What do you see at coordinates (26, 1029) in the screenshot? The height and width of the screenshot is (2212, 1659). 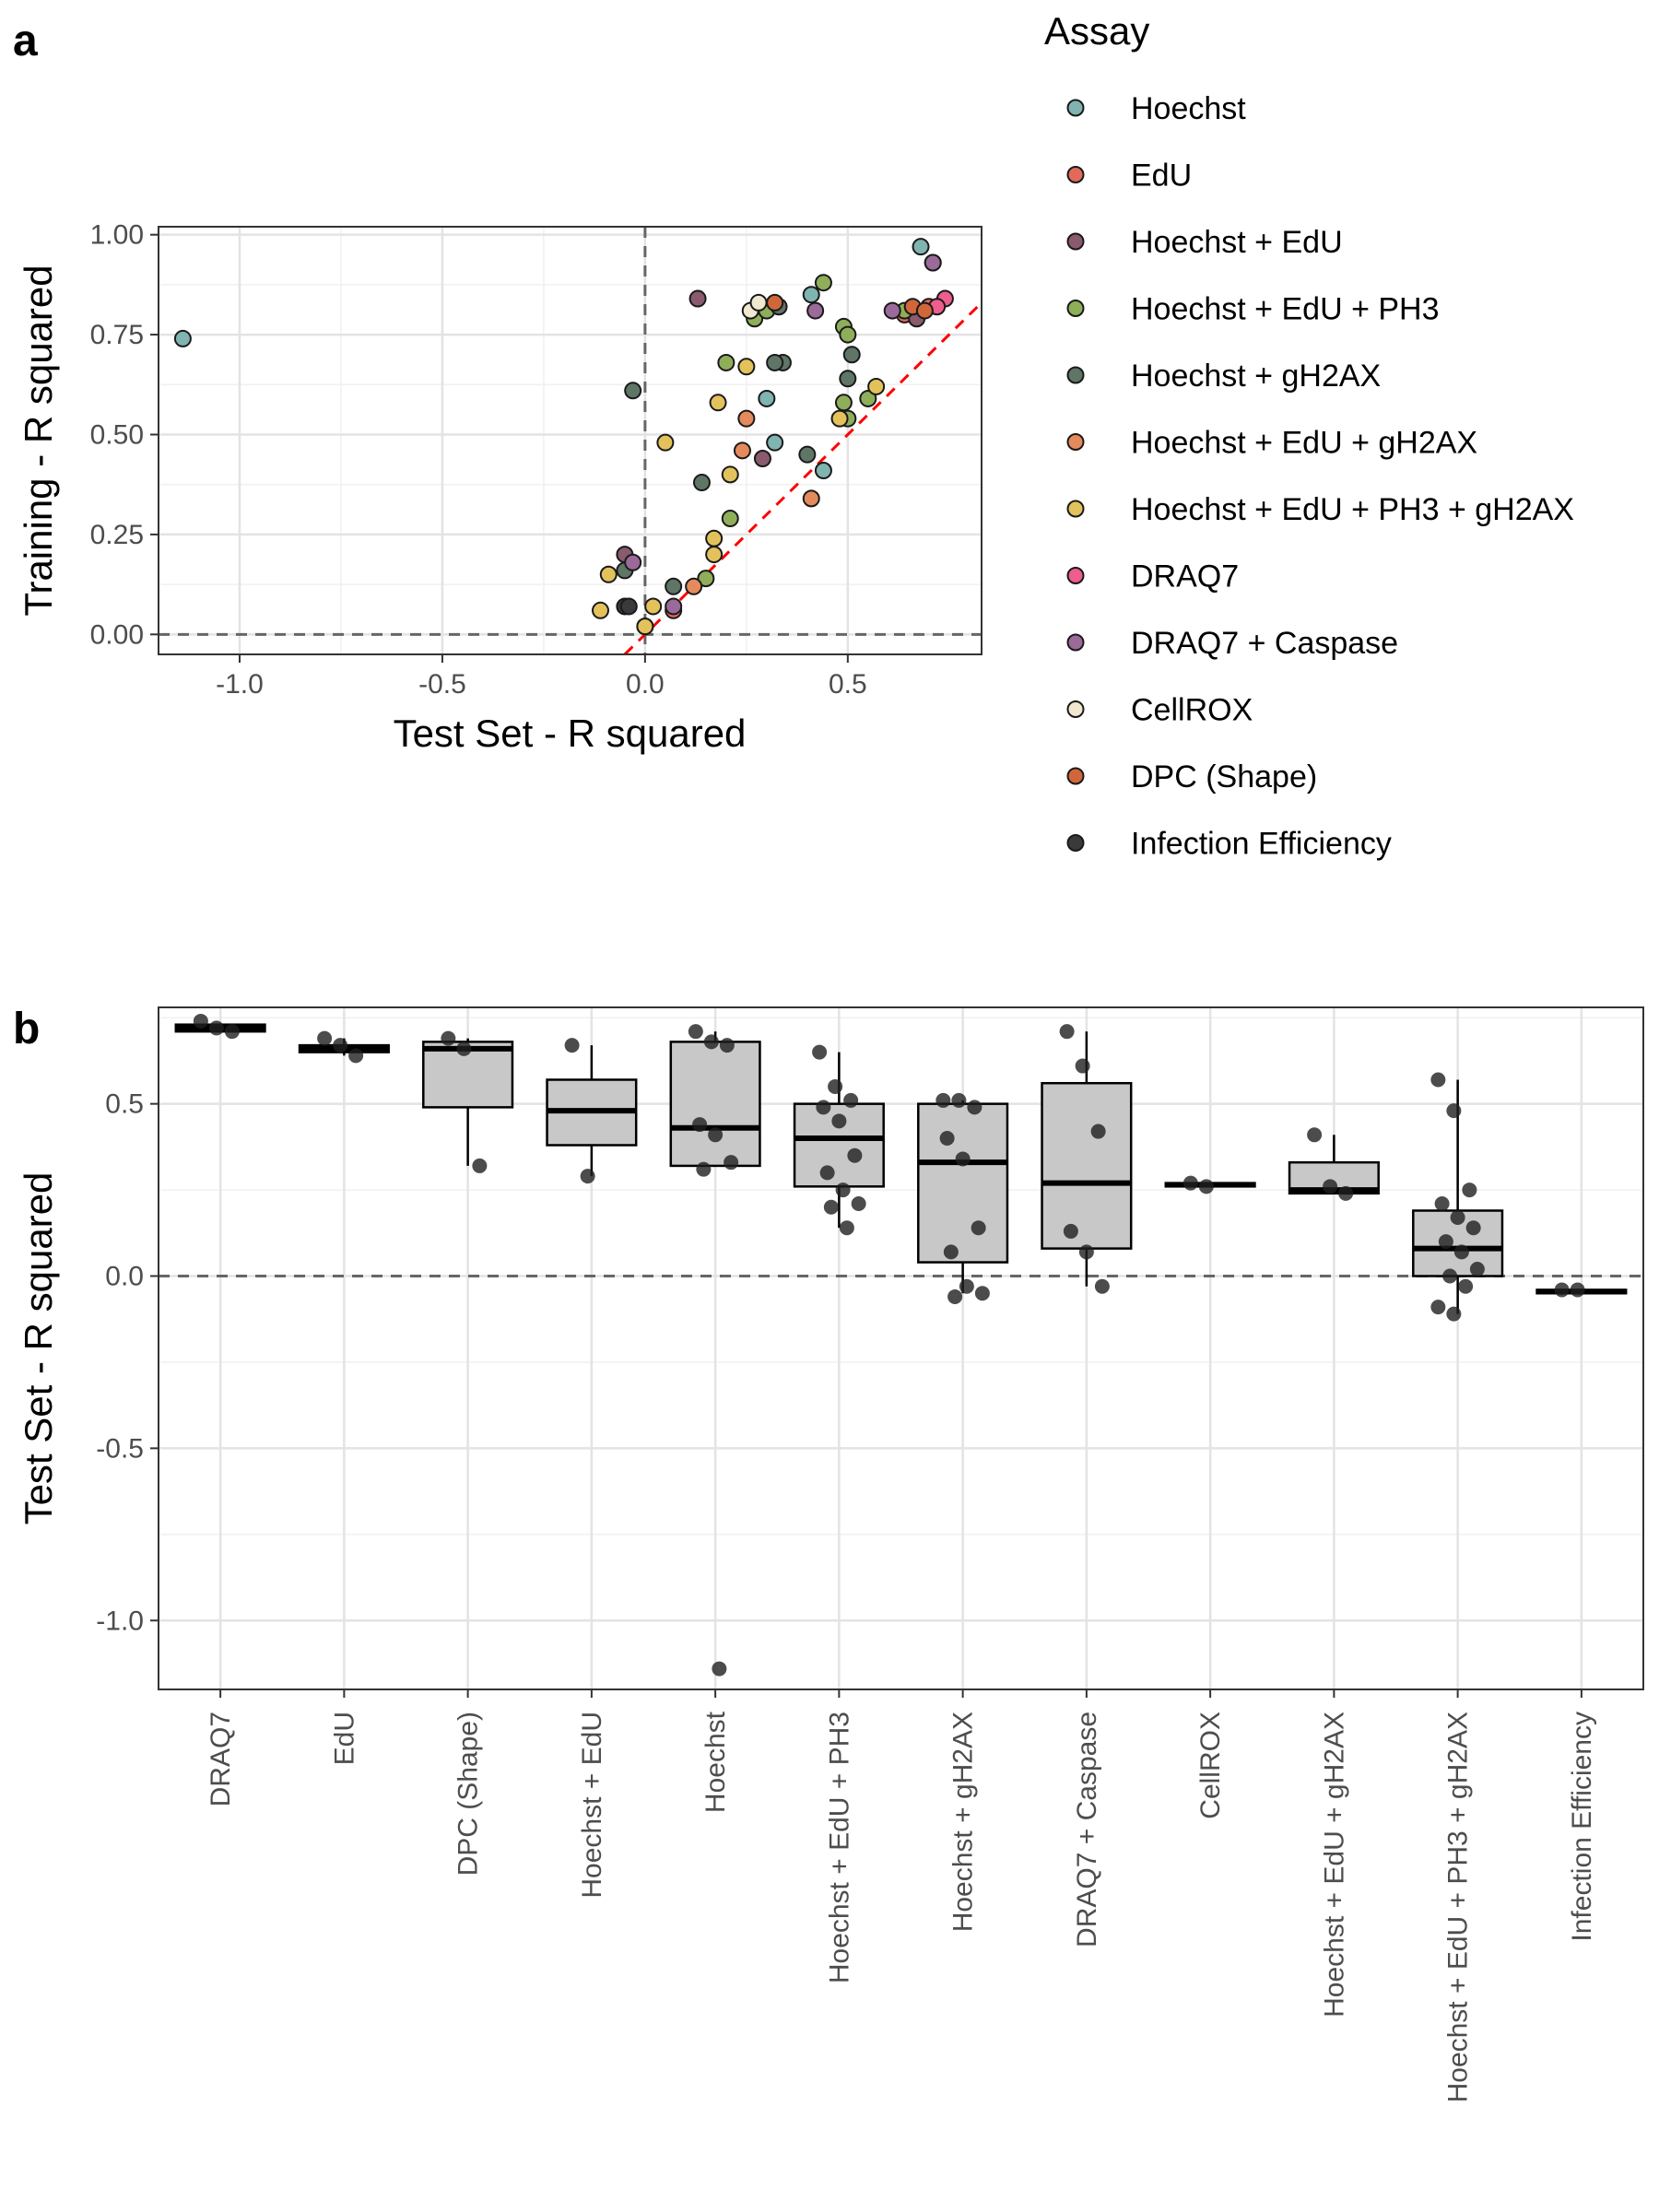 I see `panel-b-label: b` at bounding box center [26, 1029].